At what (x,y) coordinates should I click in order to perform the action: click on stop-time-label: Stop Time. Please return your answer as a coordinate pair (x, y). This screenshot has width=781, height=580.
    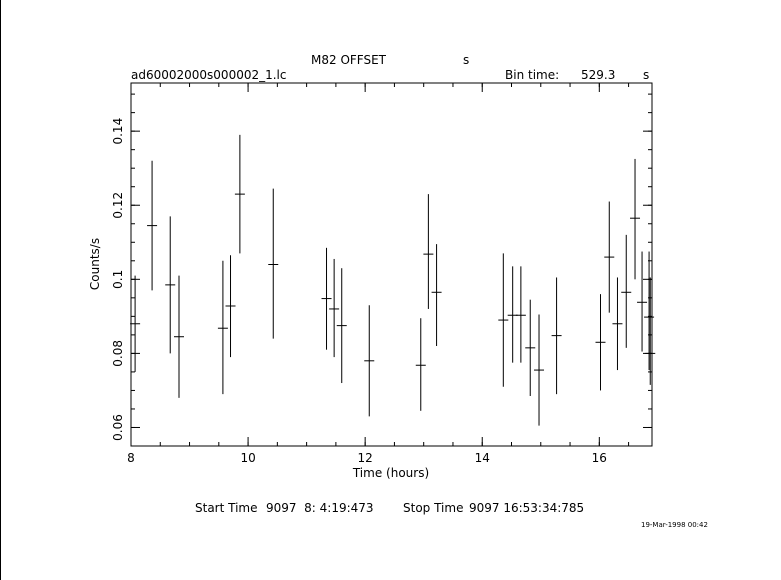
    Looking at the image, I should click on (433, 508).